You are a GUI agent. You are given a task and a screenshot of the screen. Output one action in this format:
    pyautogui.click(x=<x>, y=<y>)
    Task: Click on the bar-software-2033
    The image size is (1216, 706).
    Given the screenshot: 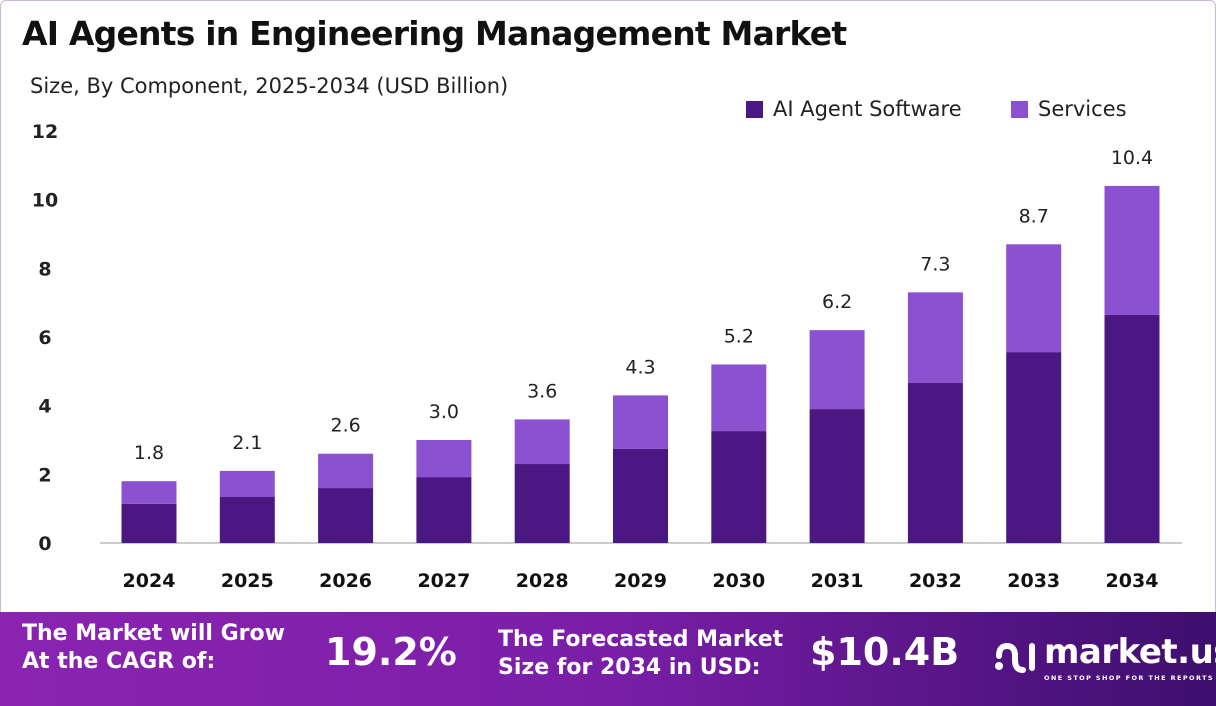 What is the action you would take?
    pyautogui.click(x=1034, y=447)
    